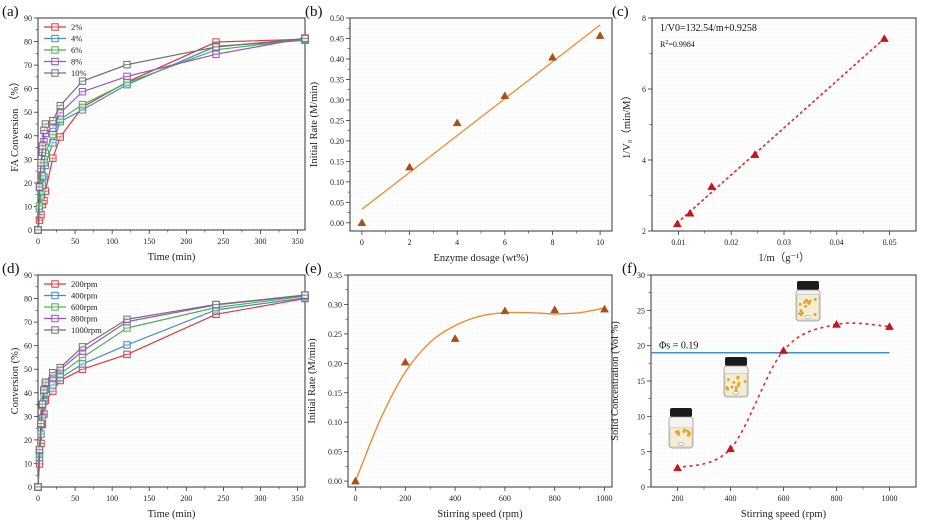 This screenshot has height=525, width=926. What do you see at coordinates (337, 223) in the screenshot?
I see `y-tick-label: 0.00` at bounding box center [337, 223].